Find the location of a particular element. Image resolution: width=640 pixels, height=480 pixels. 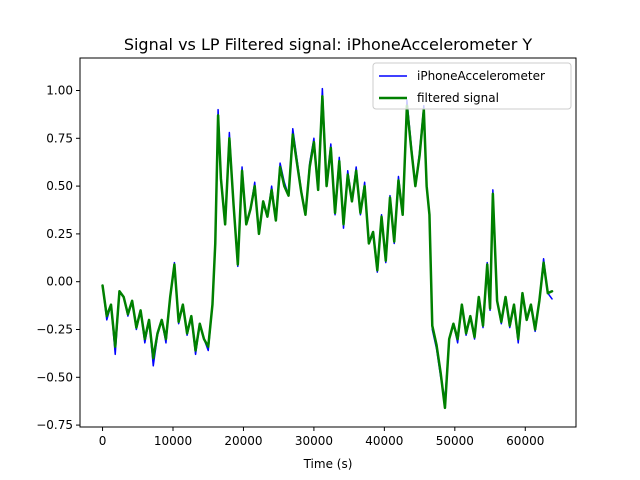

y-tick-label: 0.00 is located at coordinates (59, 282).